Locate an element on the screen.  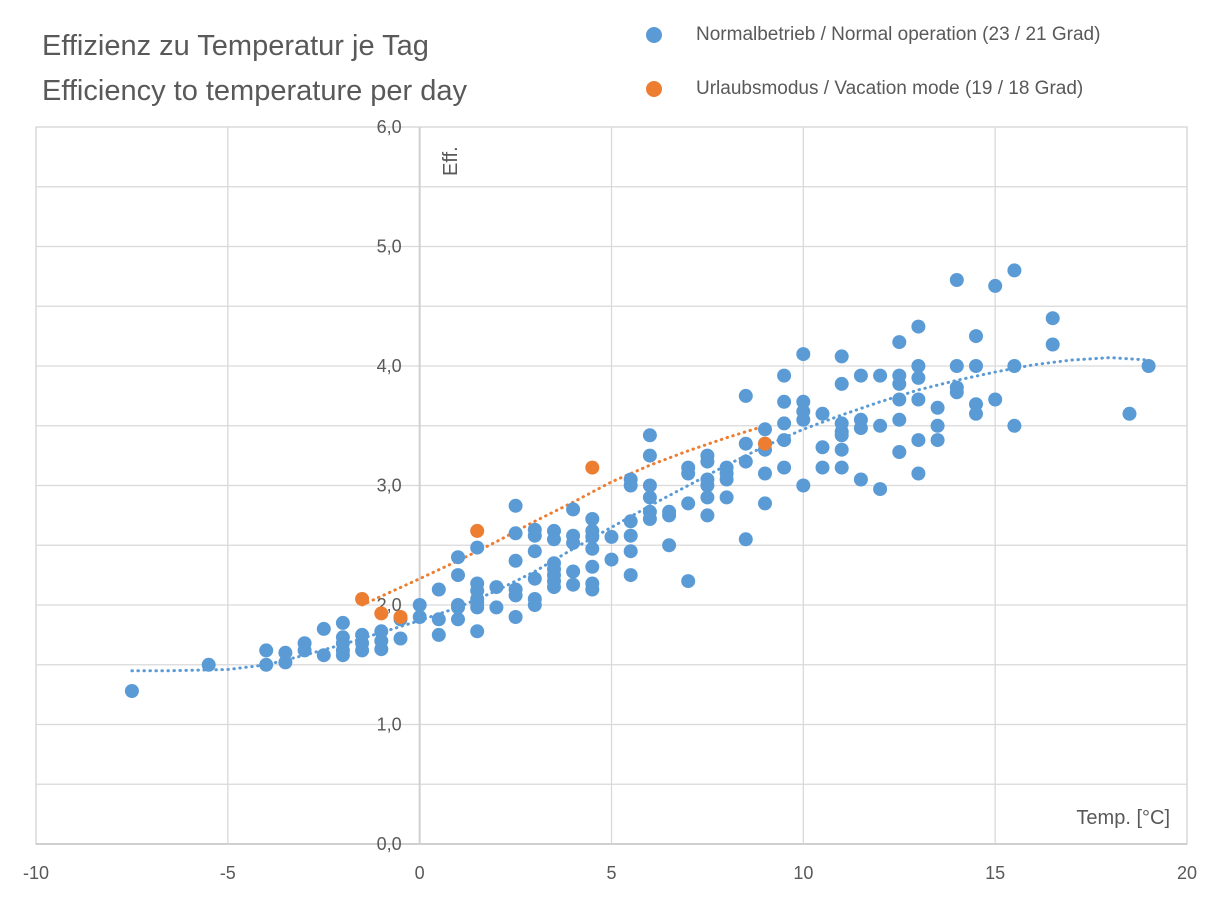
x-tick-label: 10 is located at coordinates (803, 873).